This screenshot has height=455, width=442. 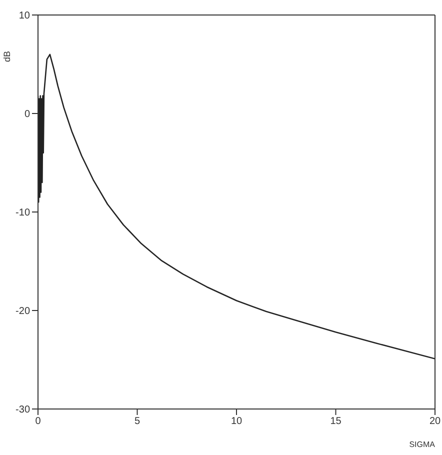 What do you see at coordinates (27, 114) in the screenshot?
I see `y-tick-label: 0` at bounding box center [27, 114].